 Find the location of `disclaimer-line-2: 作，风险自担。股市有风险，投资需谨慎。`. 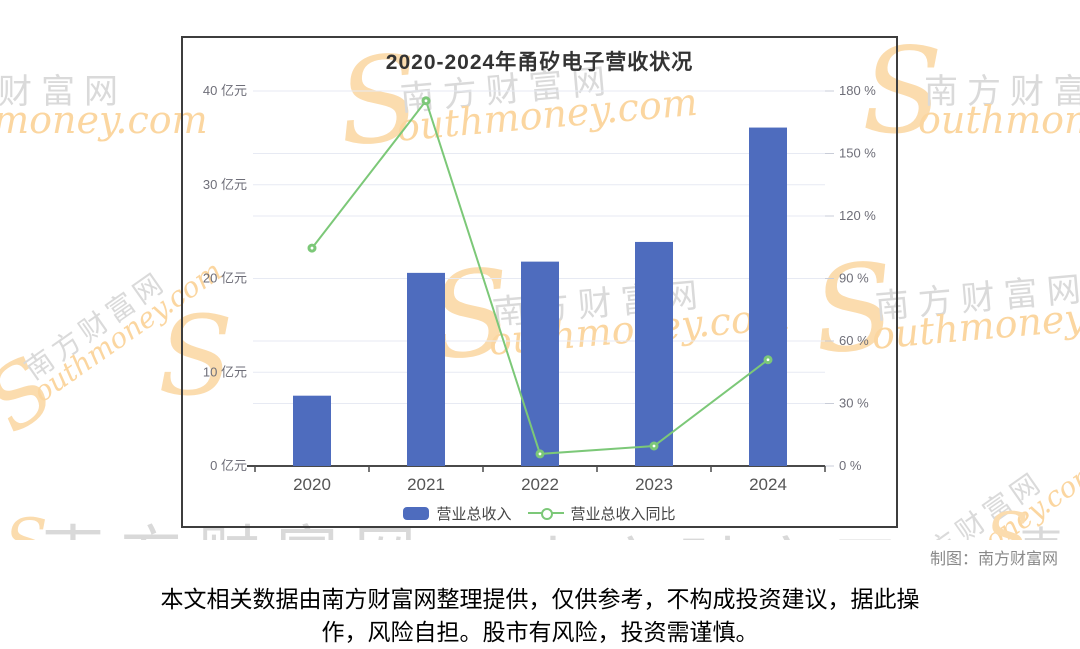

disclaimer-line-2: 作，风险自担。股市有风险，投资需谨慎。 is located at coordinates (540, 632).